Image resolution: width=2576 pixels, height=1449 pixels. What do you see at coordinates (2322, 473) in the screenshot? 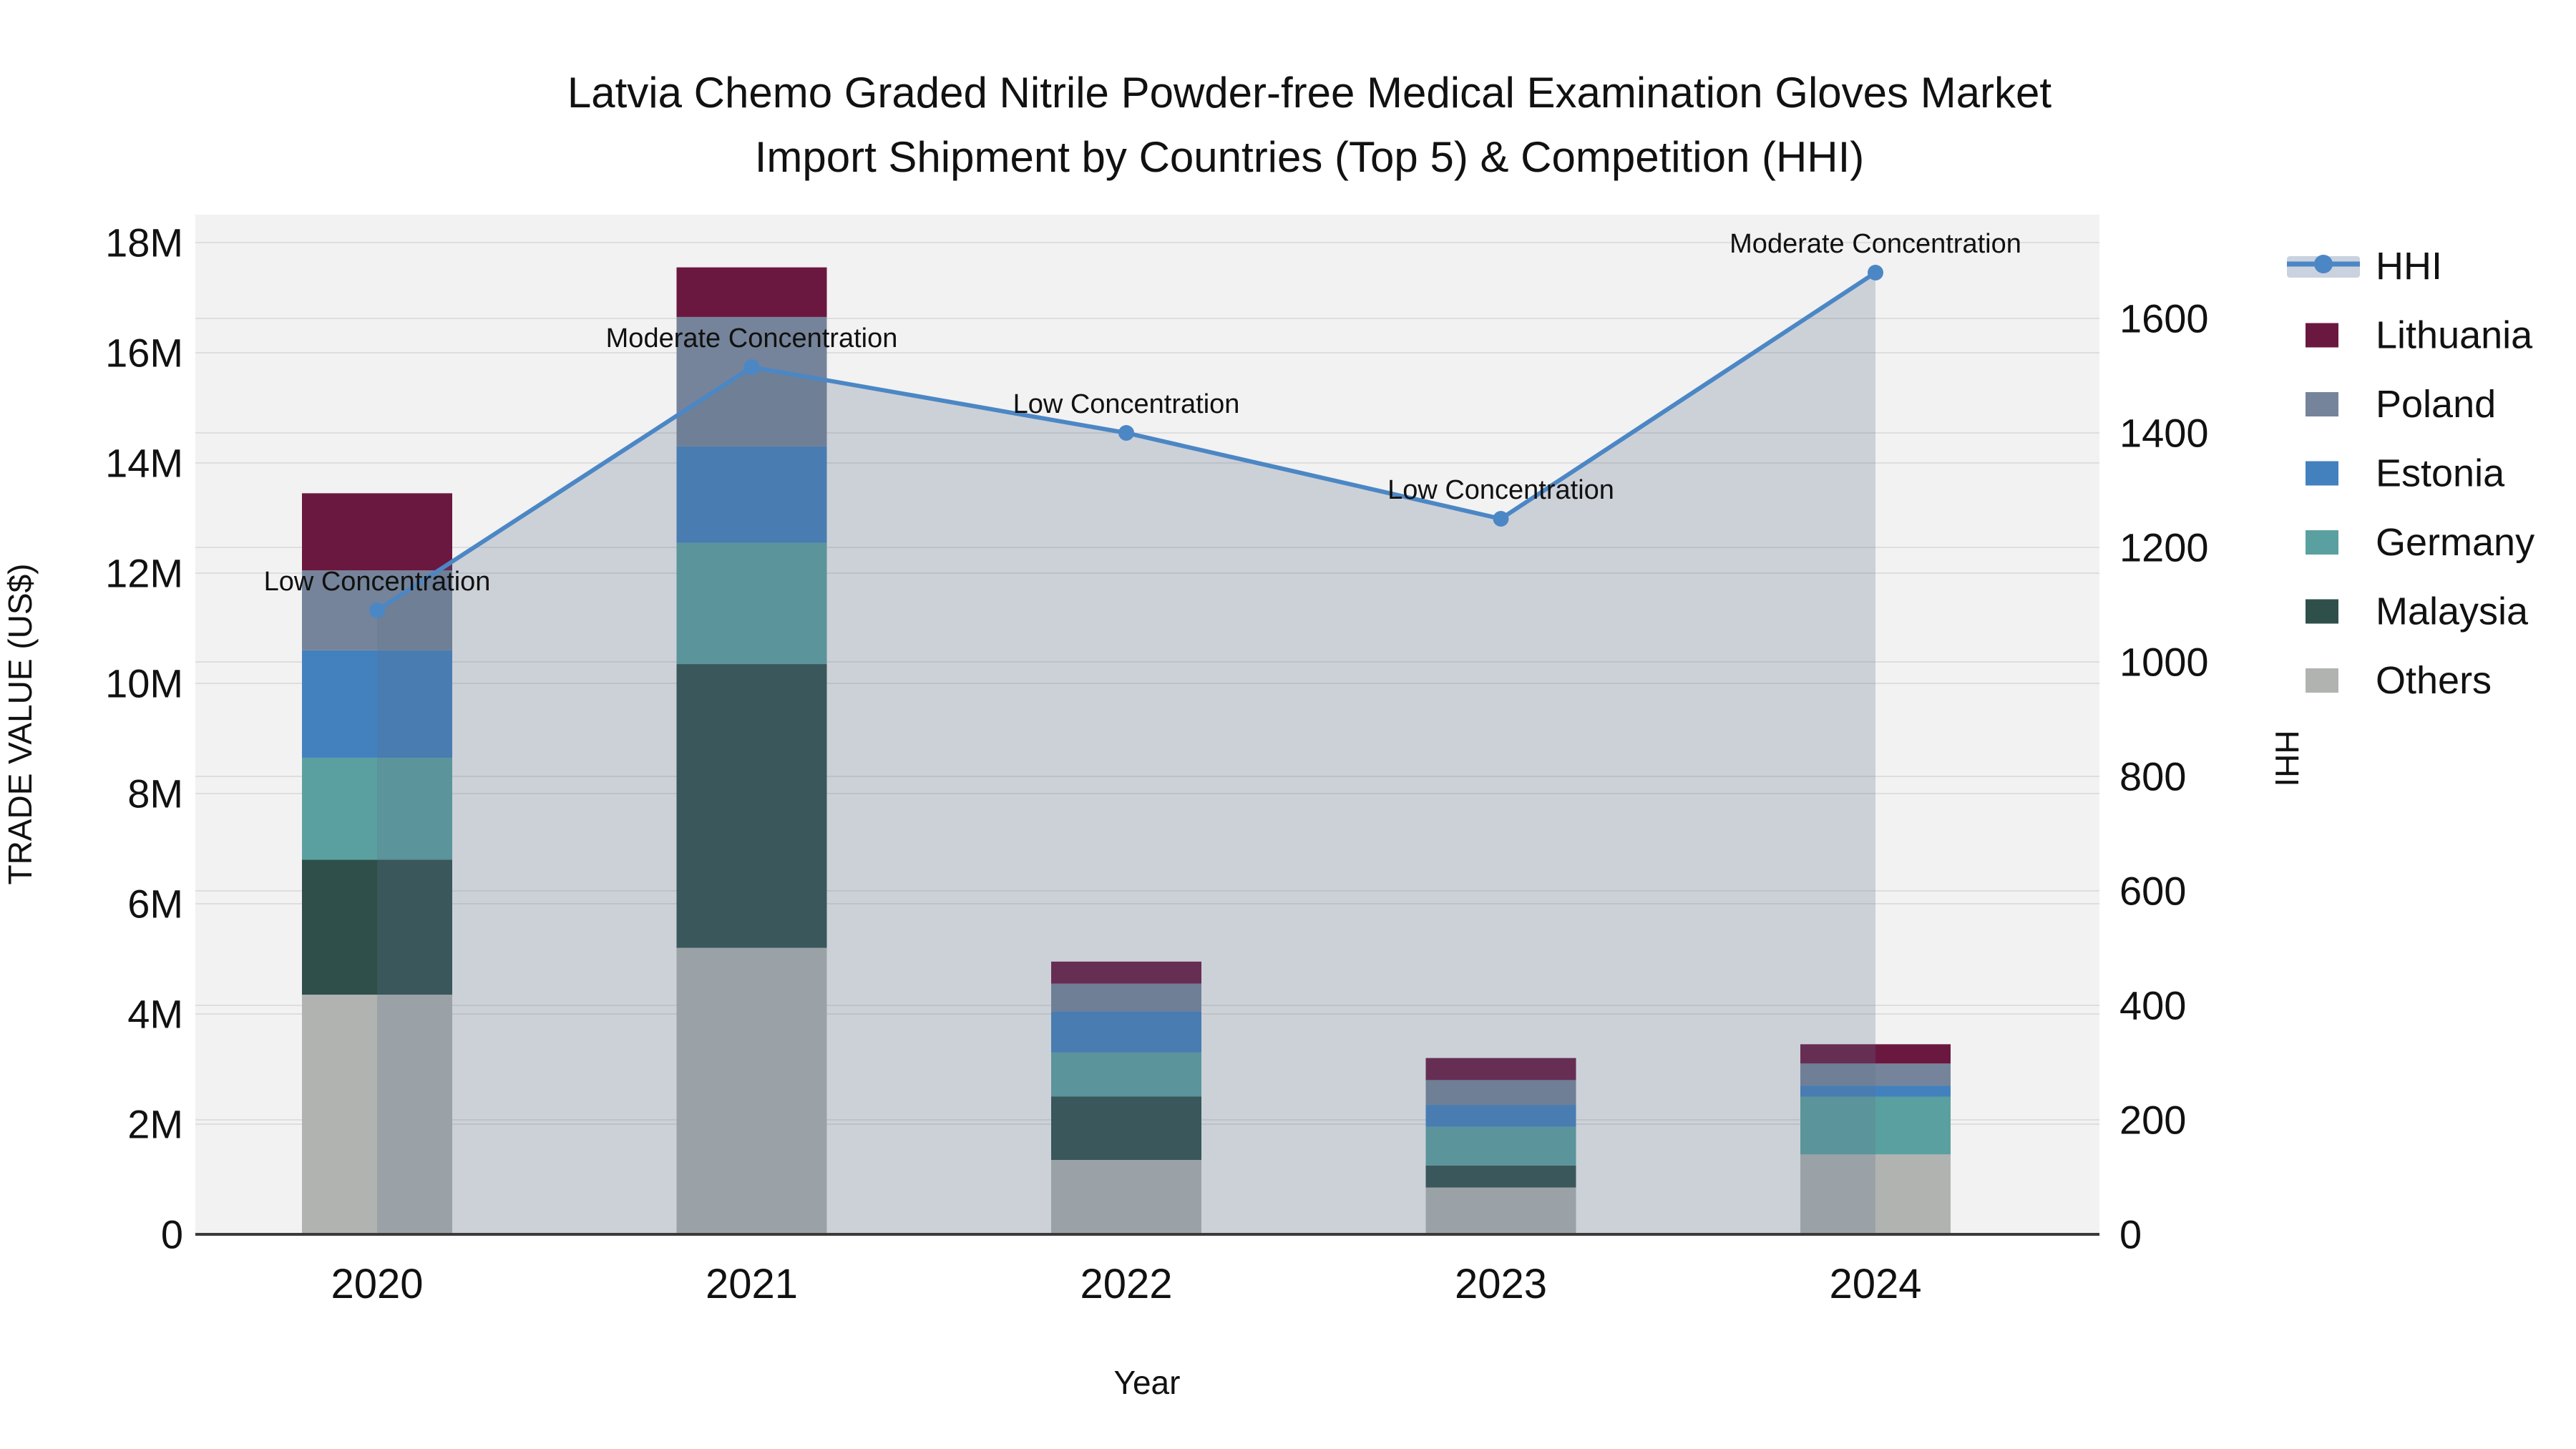
I see `legend-swatch-estonia` at bounding box center [2322, 473].